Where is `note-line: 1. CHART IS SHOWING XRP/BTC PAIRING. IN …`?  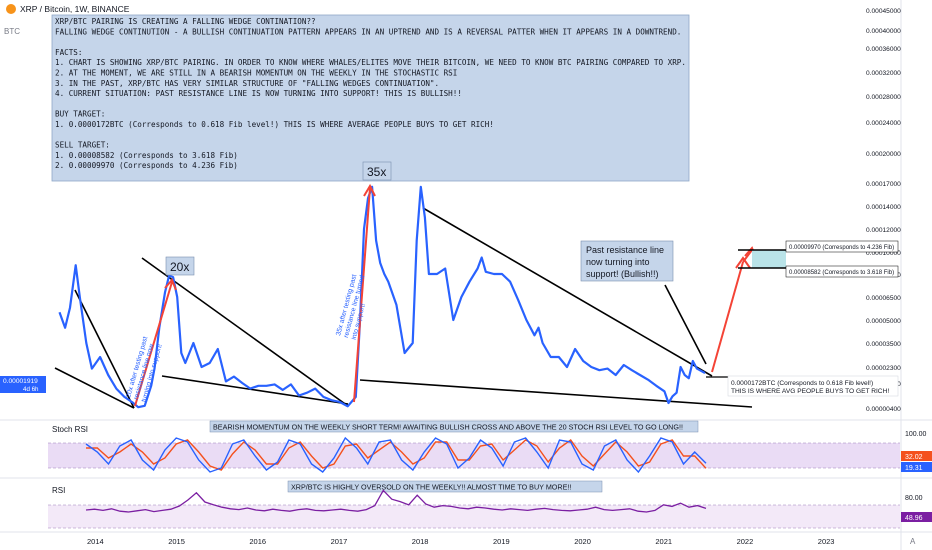 note-line: 1. CHART IS SHOWING XRP/BTC PAIRING. IN … is located at coordinates (370, 62).